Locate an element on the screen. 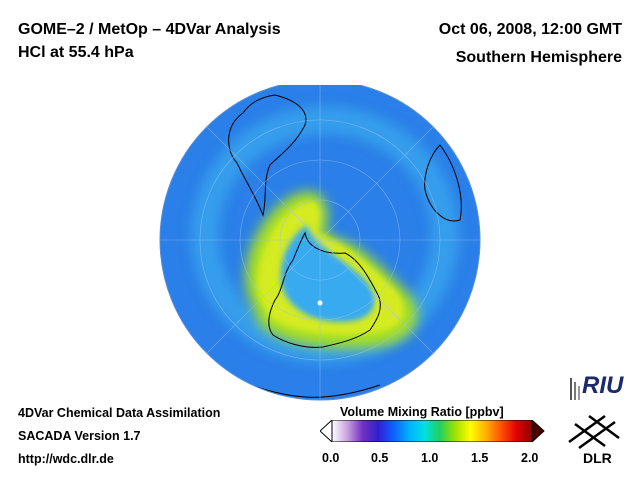  dlr-logo-text: DLR is located at coordinates (597, 458).